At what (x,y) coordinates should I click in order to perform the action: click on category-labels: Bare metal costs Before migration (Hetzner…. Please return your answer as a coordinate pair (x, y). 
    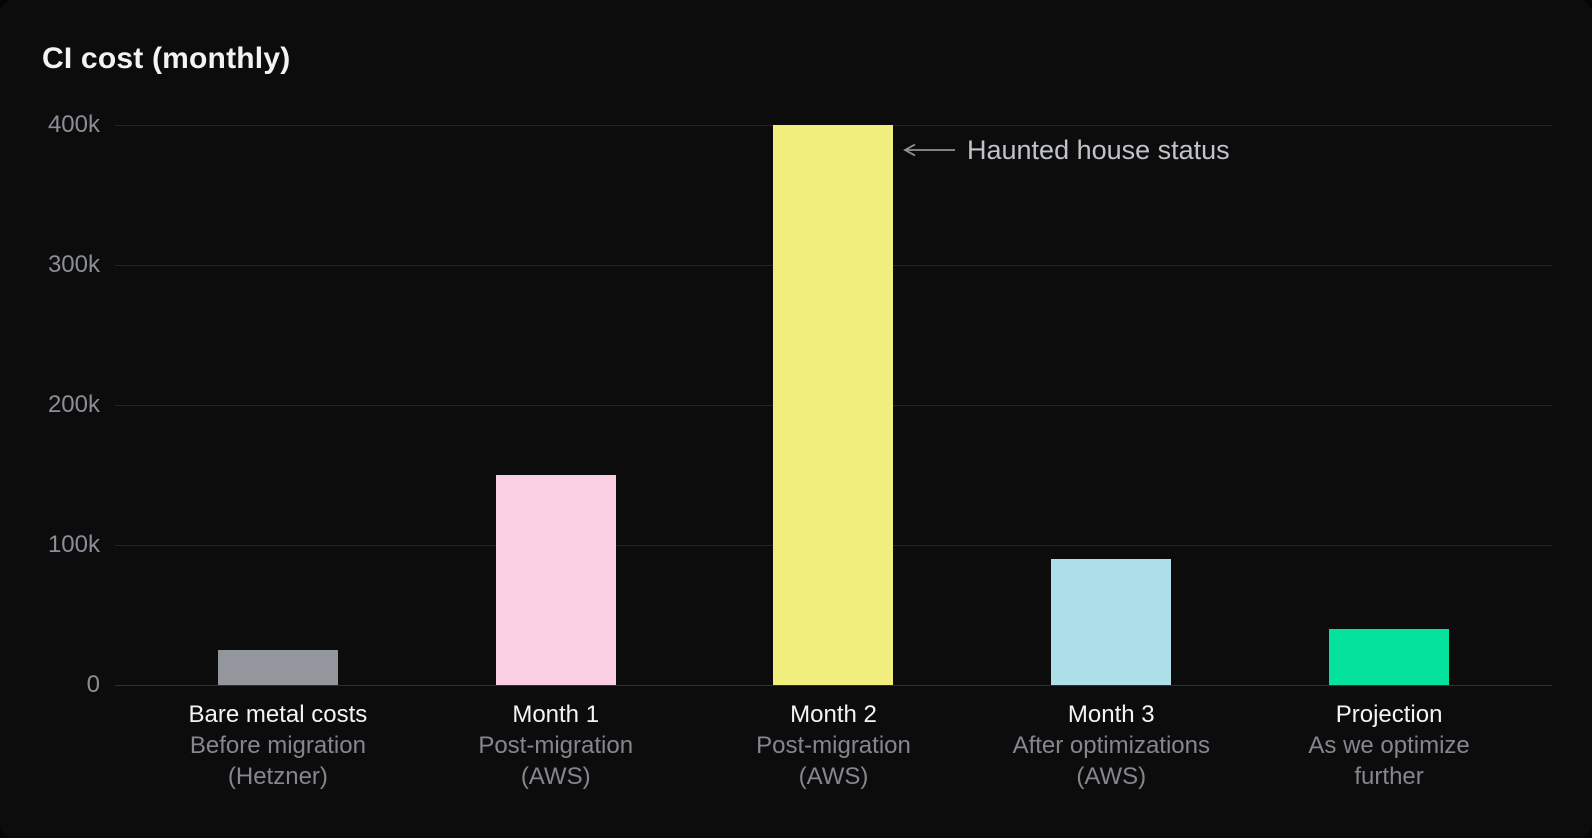
    Looking at the image, I should click on (833, 745).